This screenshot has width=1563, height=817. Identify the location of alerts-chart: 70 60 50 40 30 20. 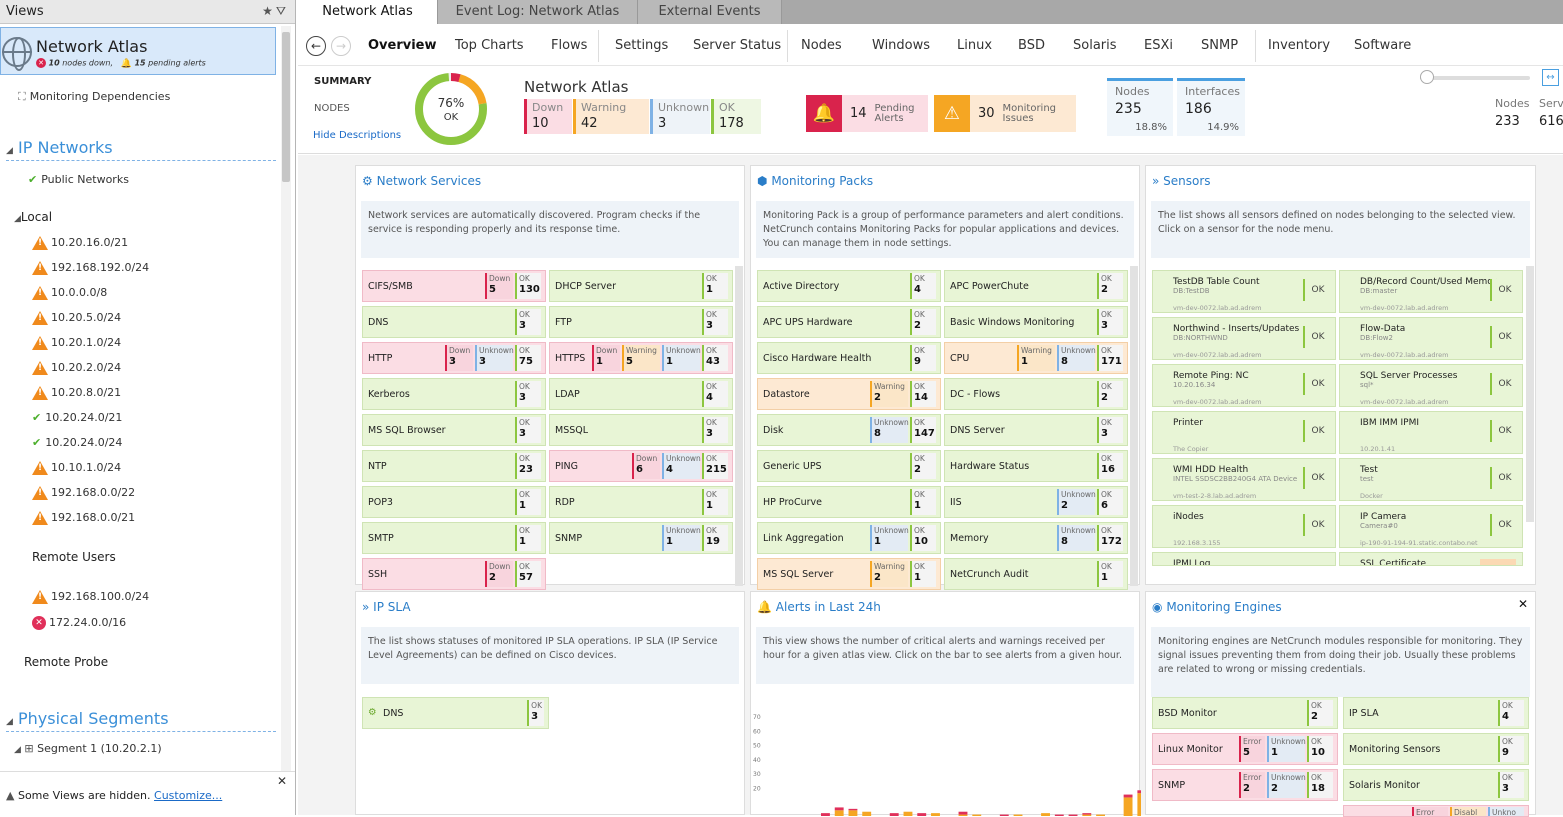
(946, 764).